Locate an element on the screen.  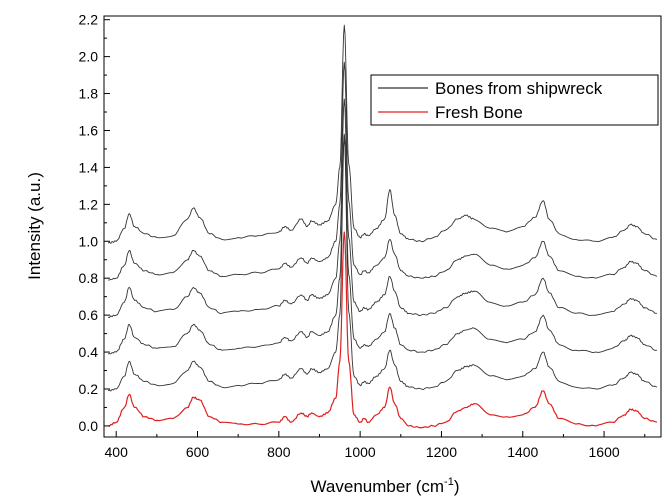
x-tick-label: 1000 is located at coordinates (360, 452).